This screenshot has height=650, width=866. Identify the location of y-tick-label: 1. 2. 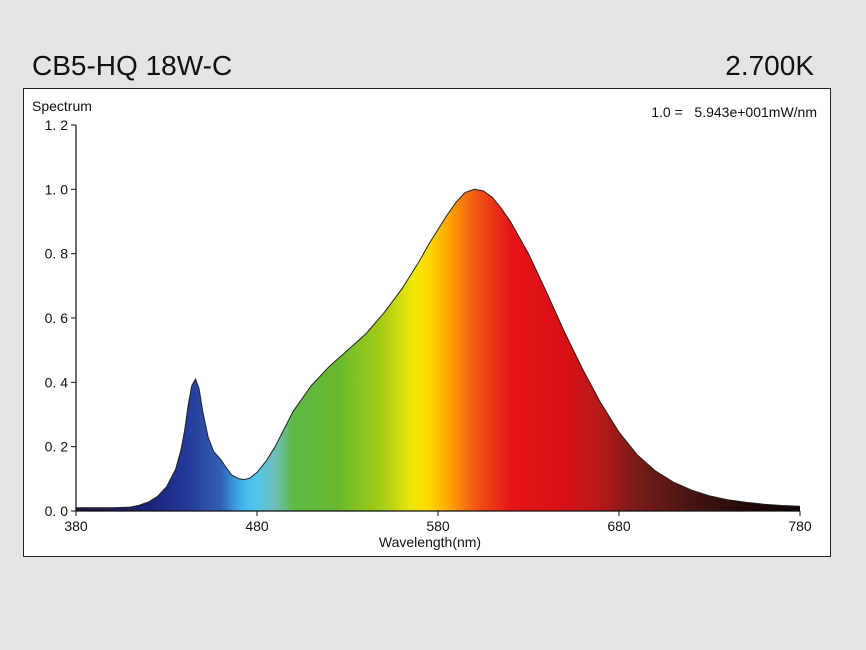
(57, 125).